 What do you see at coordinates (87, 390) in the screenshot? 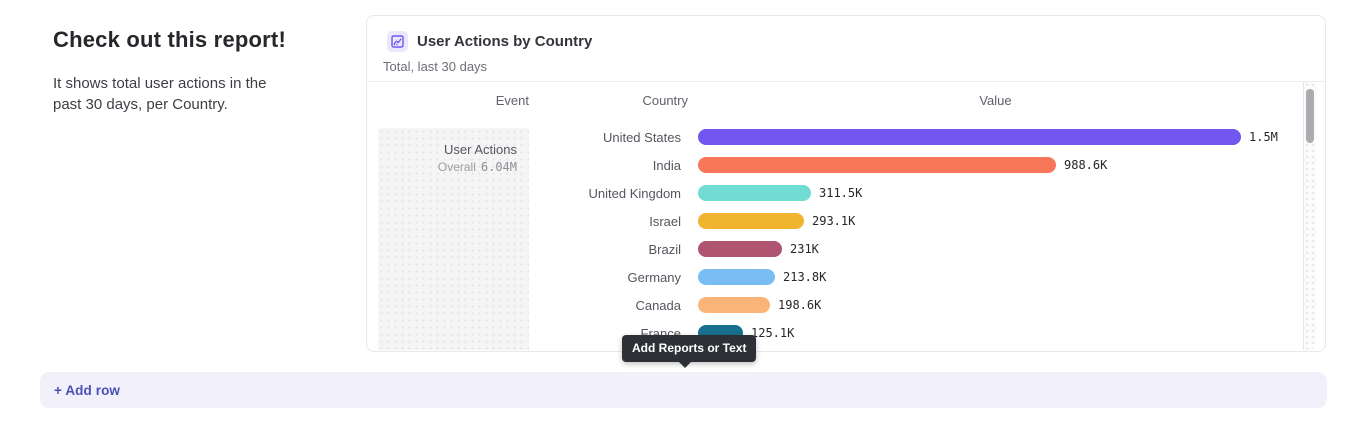
I see `add-row-label: + Add row` at bounding box center [87, 390].